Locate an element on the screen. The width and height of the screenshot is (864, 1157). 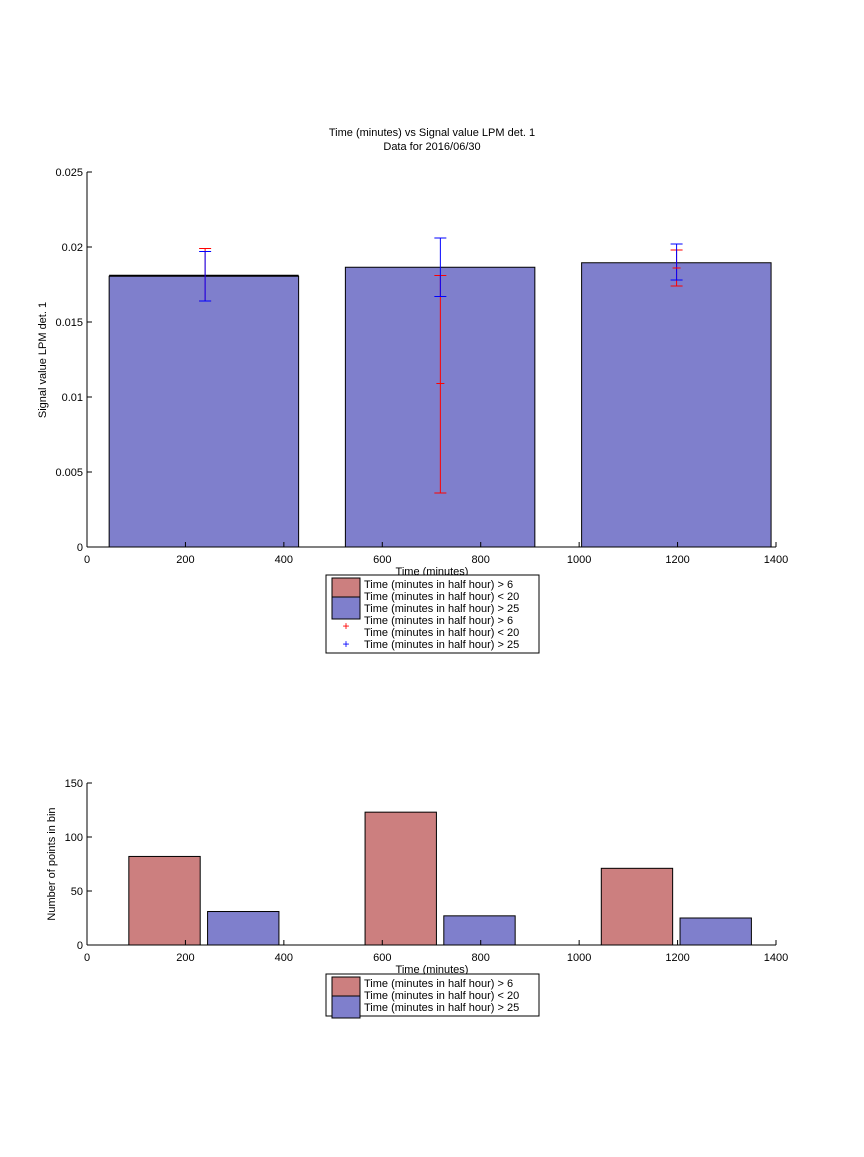
y-tick-label: 0.02 is located at coordinates (72, 248).